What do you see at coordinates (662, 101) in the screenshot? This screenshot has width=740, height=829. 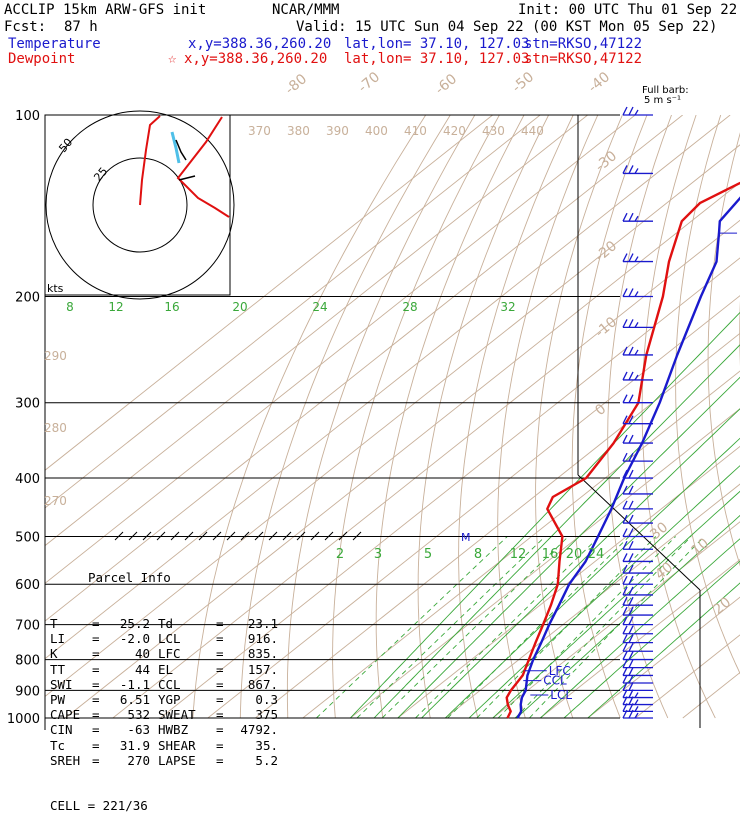 I see `barb-legend-unit: 5 m s⁻¹` at bounding box center [662, 101].